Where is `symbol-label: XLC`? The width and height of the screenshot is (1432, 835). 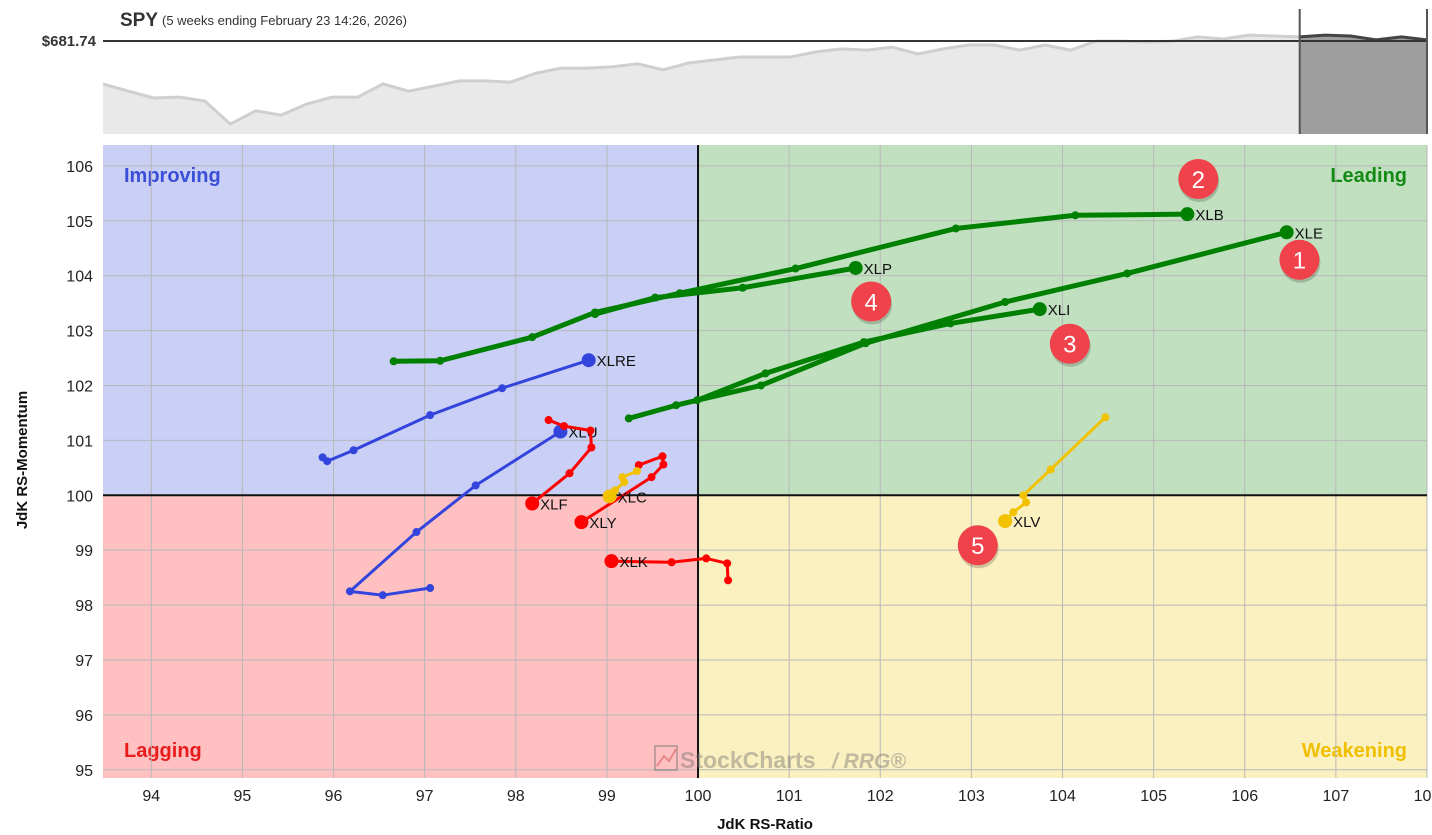 symbol-label: XLC is located at coordinates (632, 497).